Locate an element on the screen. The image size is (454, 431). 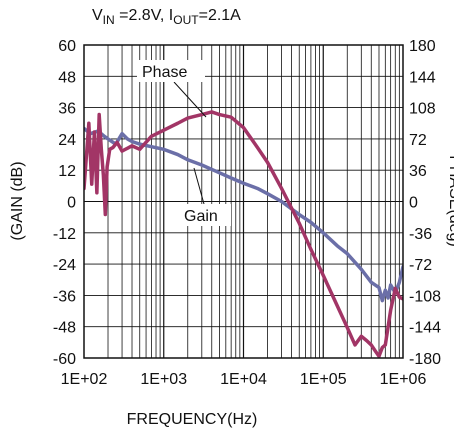
y-tick-label-right: -72 is located at coordinates (420, 265).